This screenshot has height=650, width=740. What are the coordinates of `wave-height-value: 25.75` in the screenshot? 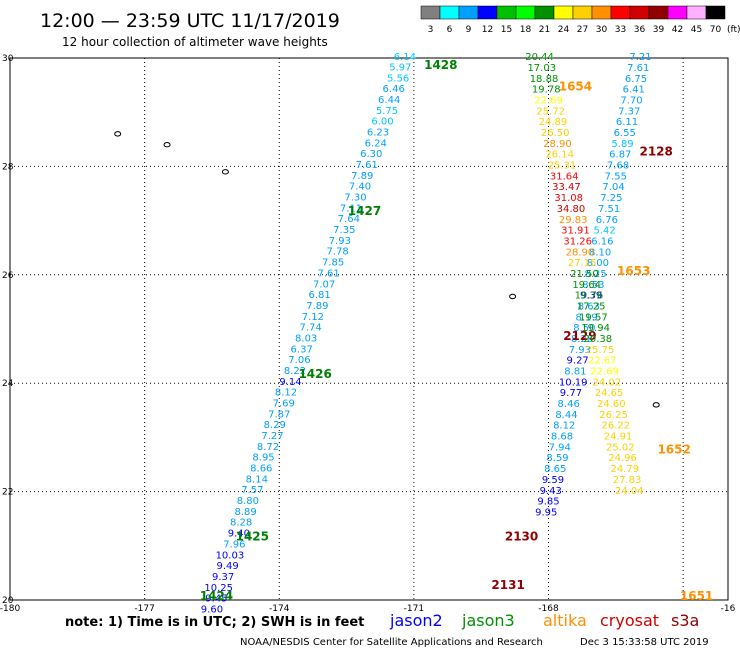 It's located at (600, 350).